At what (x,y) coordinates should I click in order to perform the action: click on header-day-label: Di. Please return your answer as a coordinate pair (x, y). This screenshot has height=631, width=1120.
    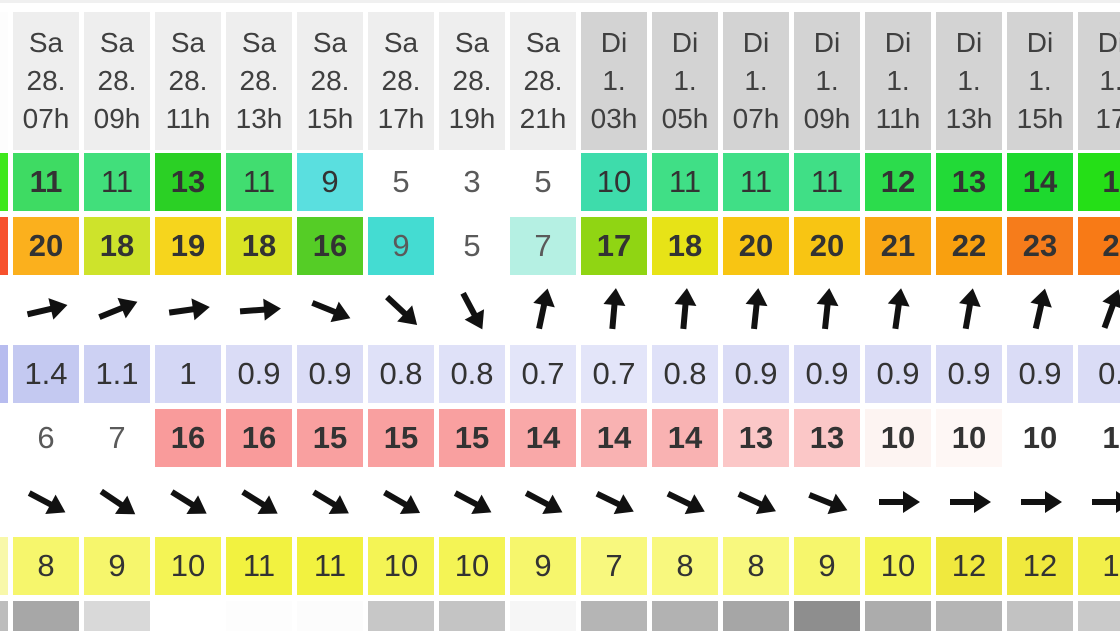
    Looking at the image, I should click on (898, 42).